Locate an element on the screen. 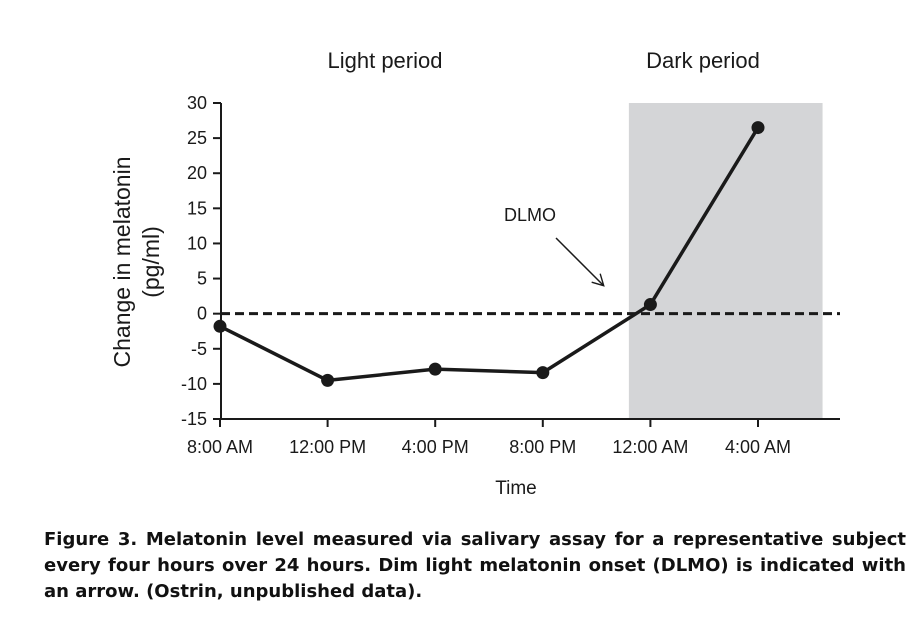 The height and width of the screenshot is (627, 921). y-tick-label: 30 is located at coordinates (197, 103).